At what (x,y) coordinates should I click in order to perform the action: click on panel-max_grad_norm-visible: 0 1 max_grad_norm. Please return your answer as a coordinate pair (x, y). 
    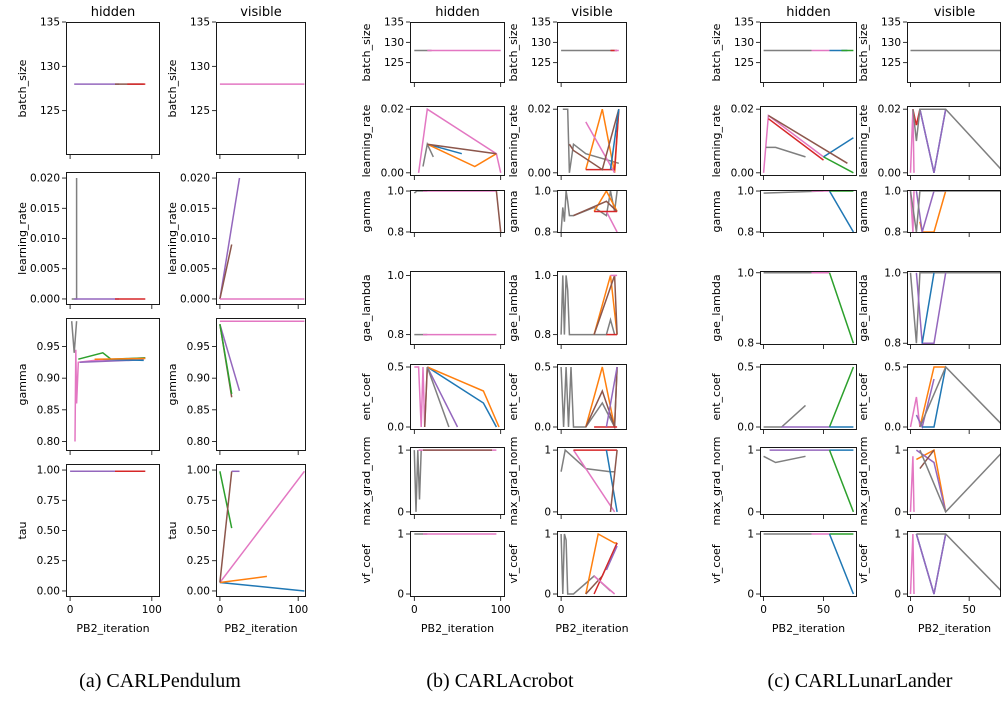
    Looking at the image, I should click on (929, 481).